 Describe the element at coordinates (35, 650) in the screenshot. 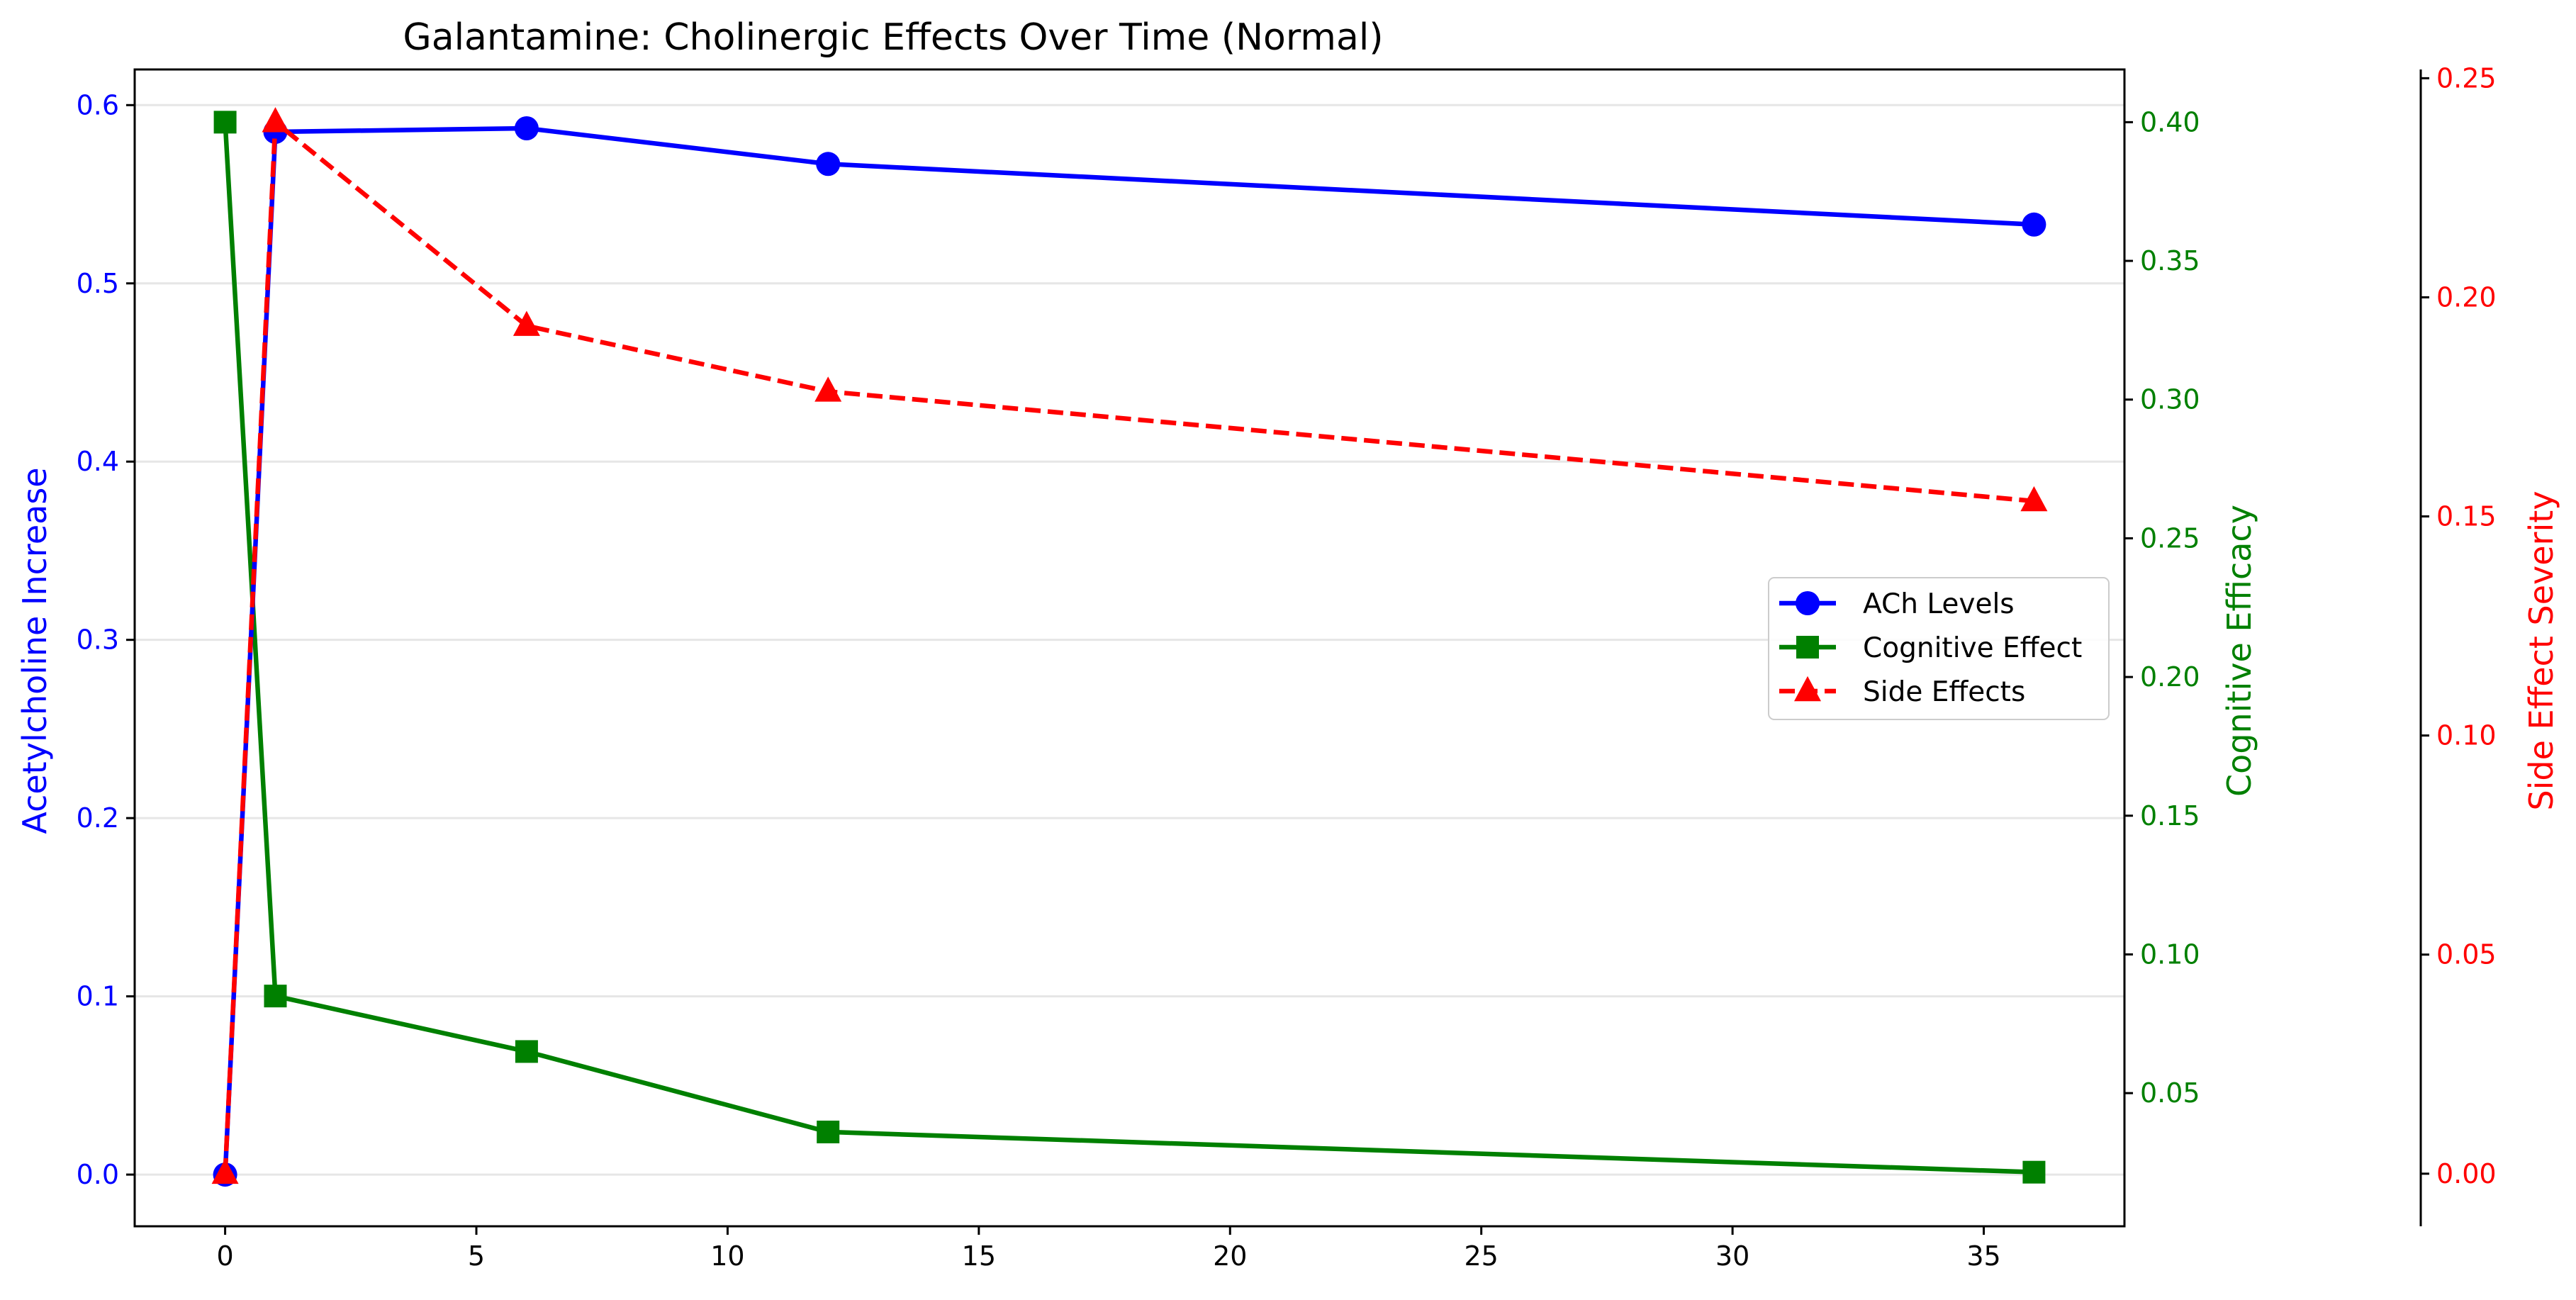

I see `left-axis-label: Acetylcholine Increase` at that location.